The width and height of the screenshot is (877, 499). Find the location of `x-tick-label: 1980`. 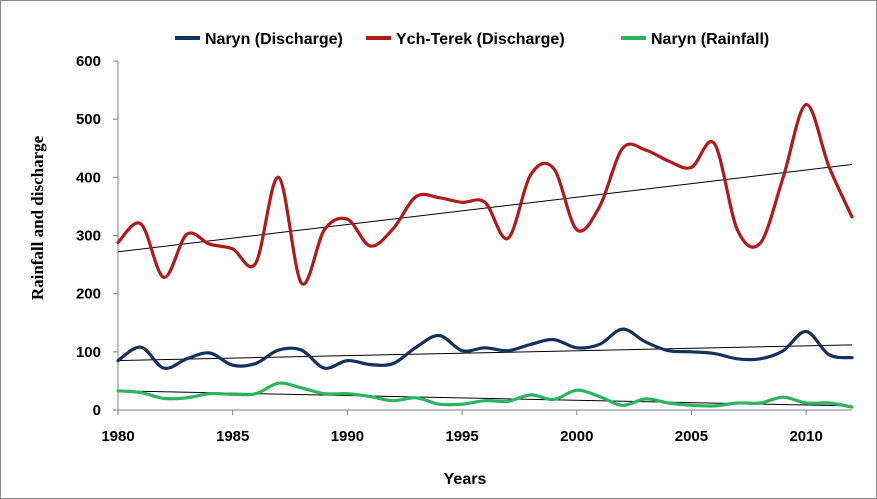

x-tick-label: 1980 is located at coordinates (117, 436).